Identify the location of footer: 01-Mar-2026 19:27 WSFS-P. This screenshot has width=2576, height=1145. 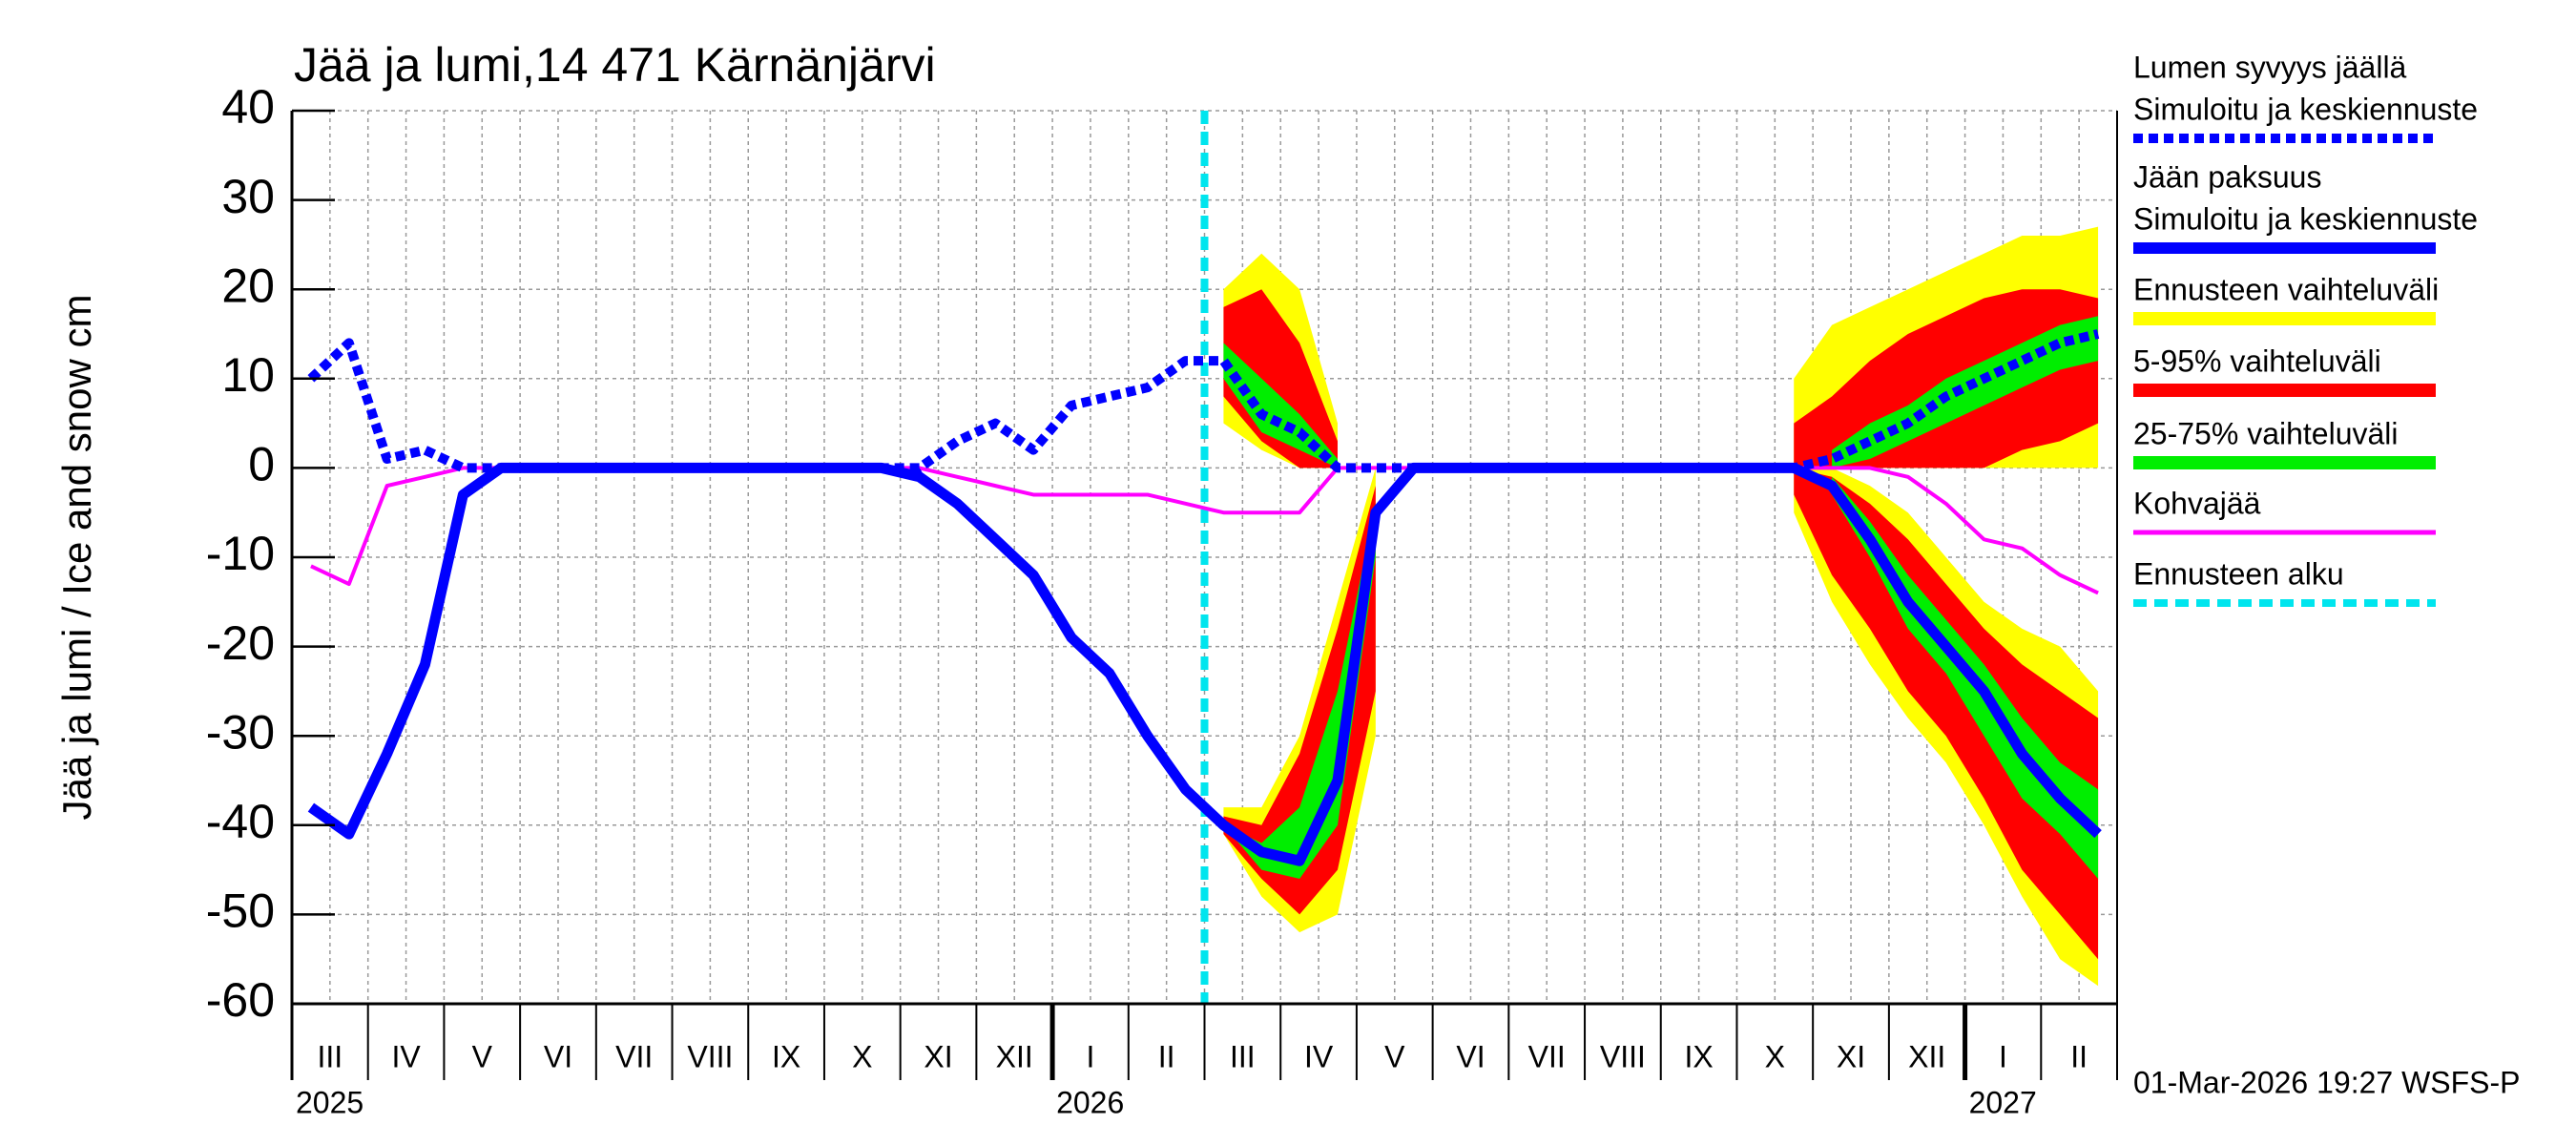
(2327, 1082).